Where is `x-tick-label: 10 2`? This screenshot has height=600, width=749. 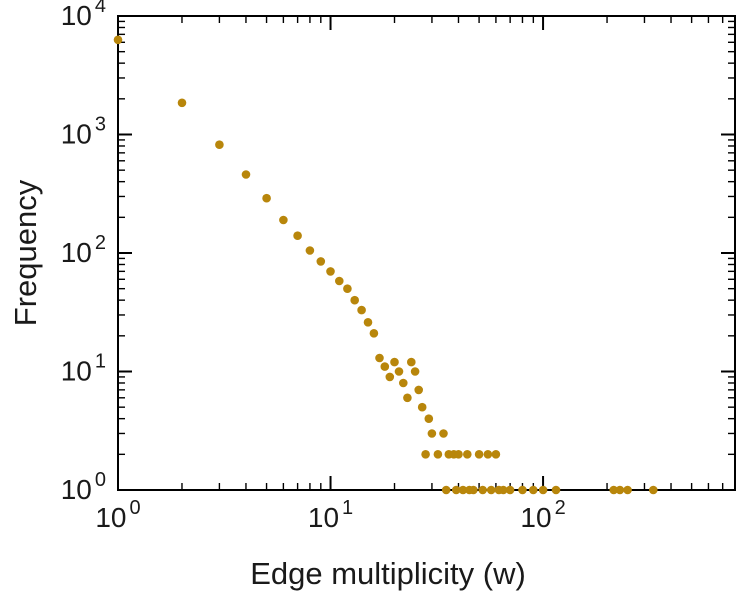
x-tick-label: 10 2 is located at coordinates (542, 515).